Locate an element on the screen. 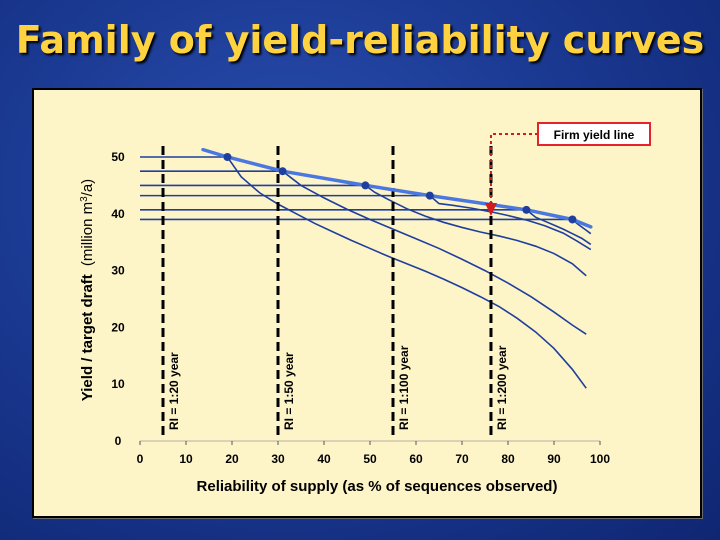  firm-yield-group is located at coordinates (397, 181).